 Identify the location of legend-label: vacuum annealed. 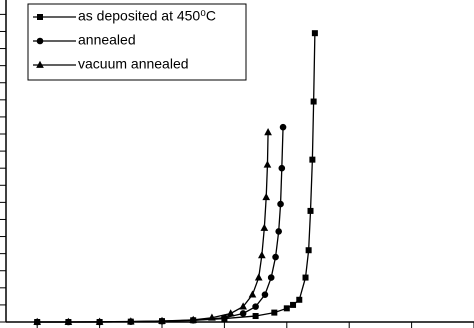
(133, 64).